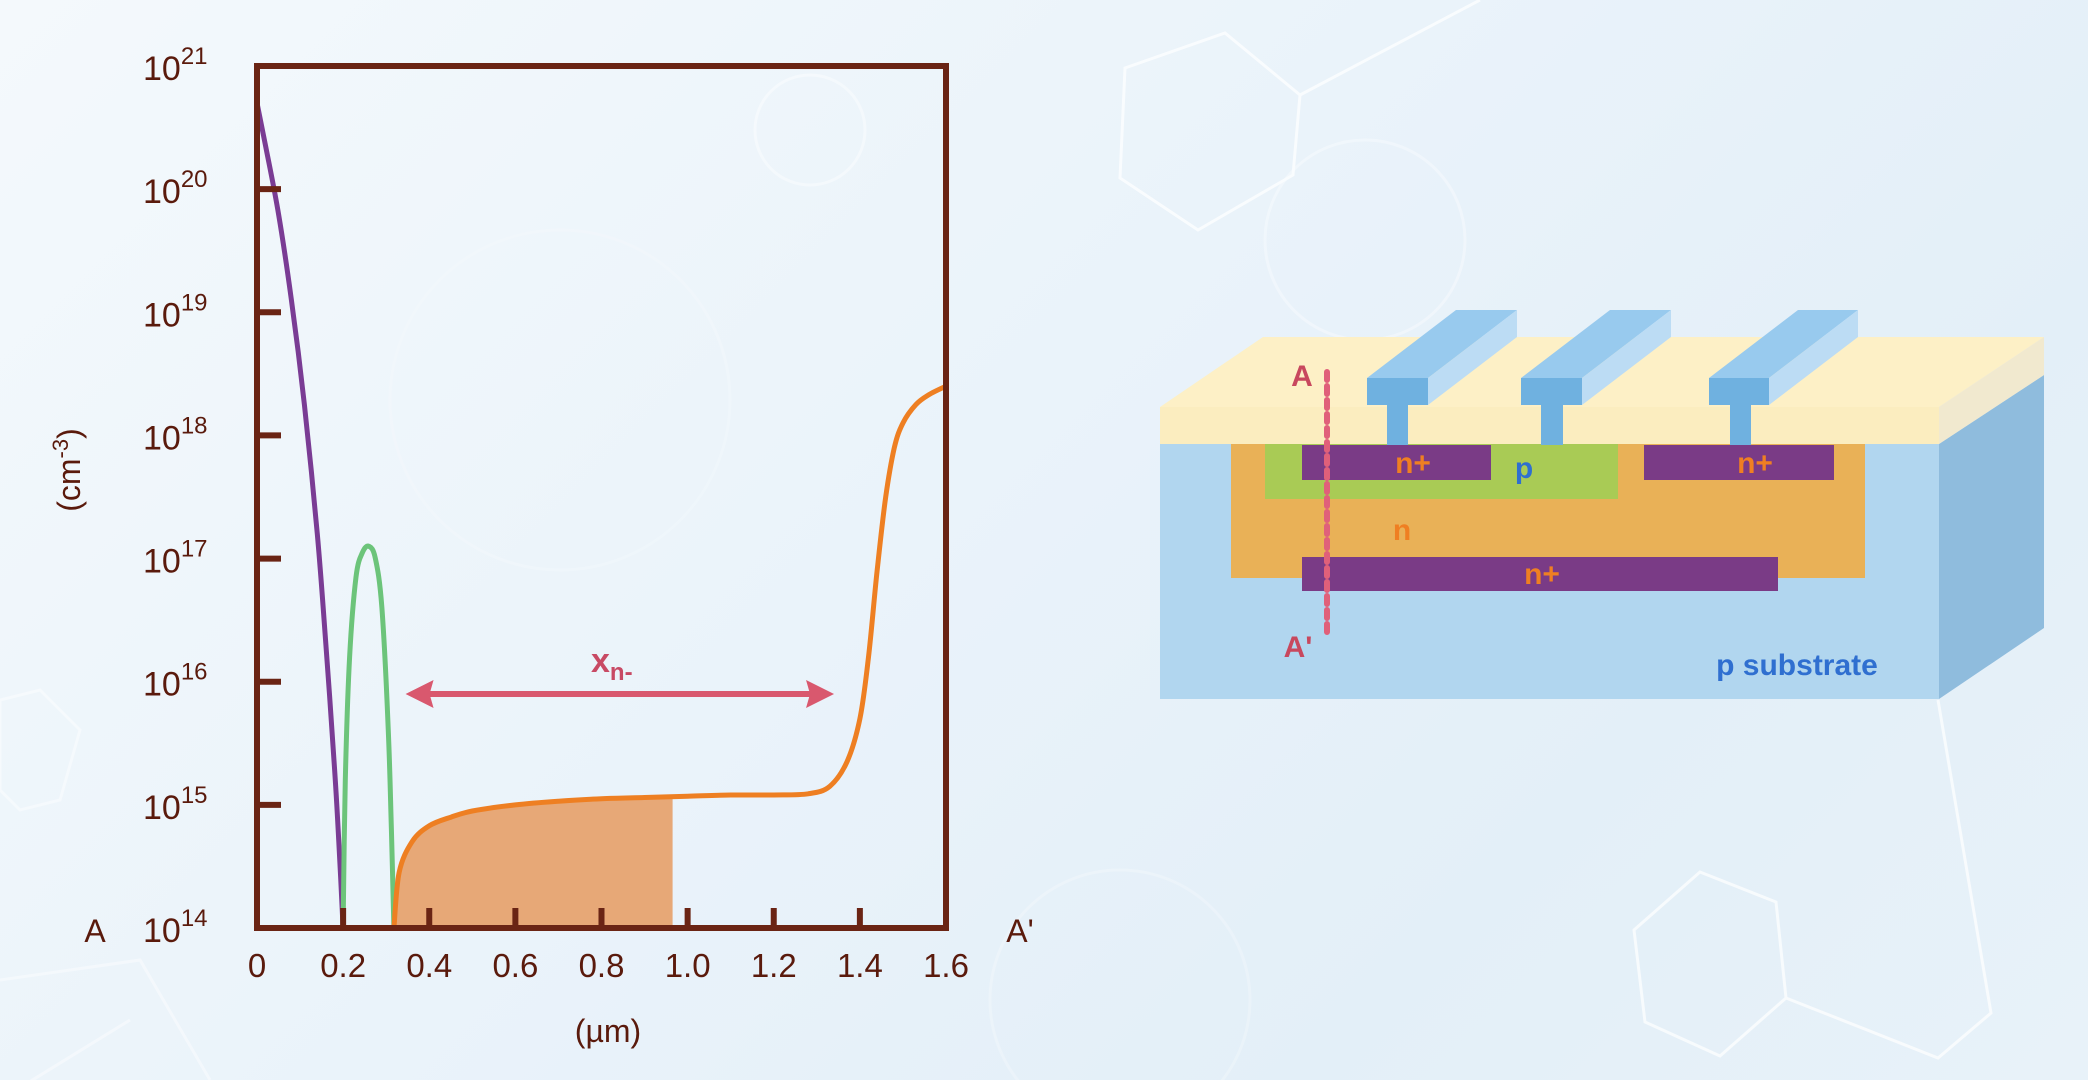 The height and width of the screenshot is (1080, 2088). What do you see at coordinates (1797, 665) in the screenshot?
I see `label-p-substrate: p substrate` at bounding box center [1797, 665].